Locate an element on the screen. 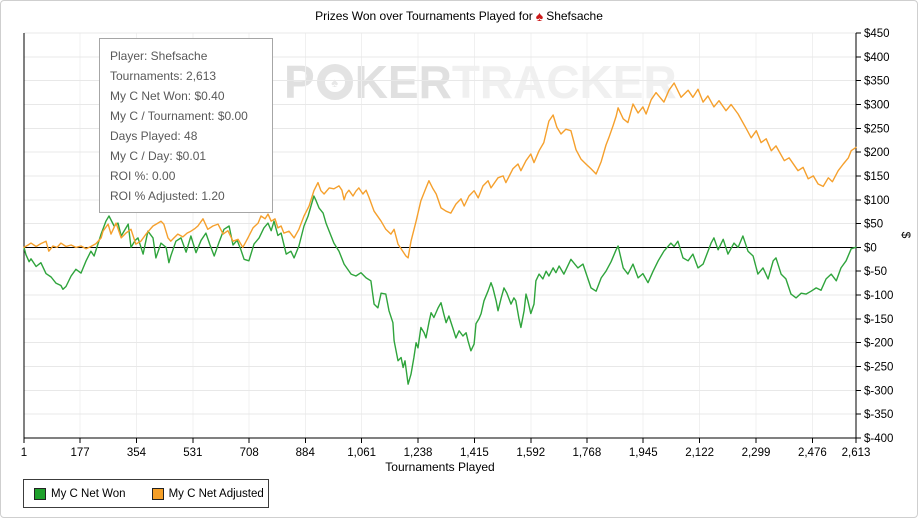  y-tick-label: $100 is located at coordinates (877, 201).